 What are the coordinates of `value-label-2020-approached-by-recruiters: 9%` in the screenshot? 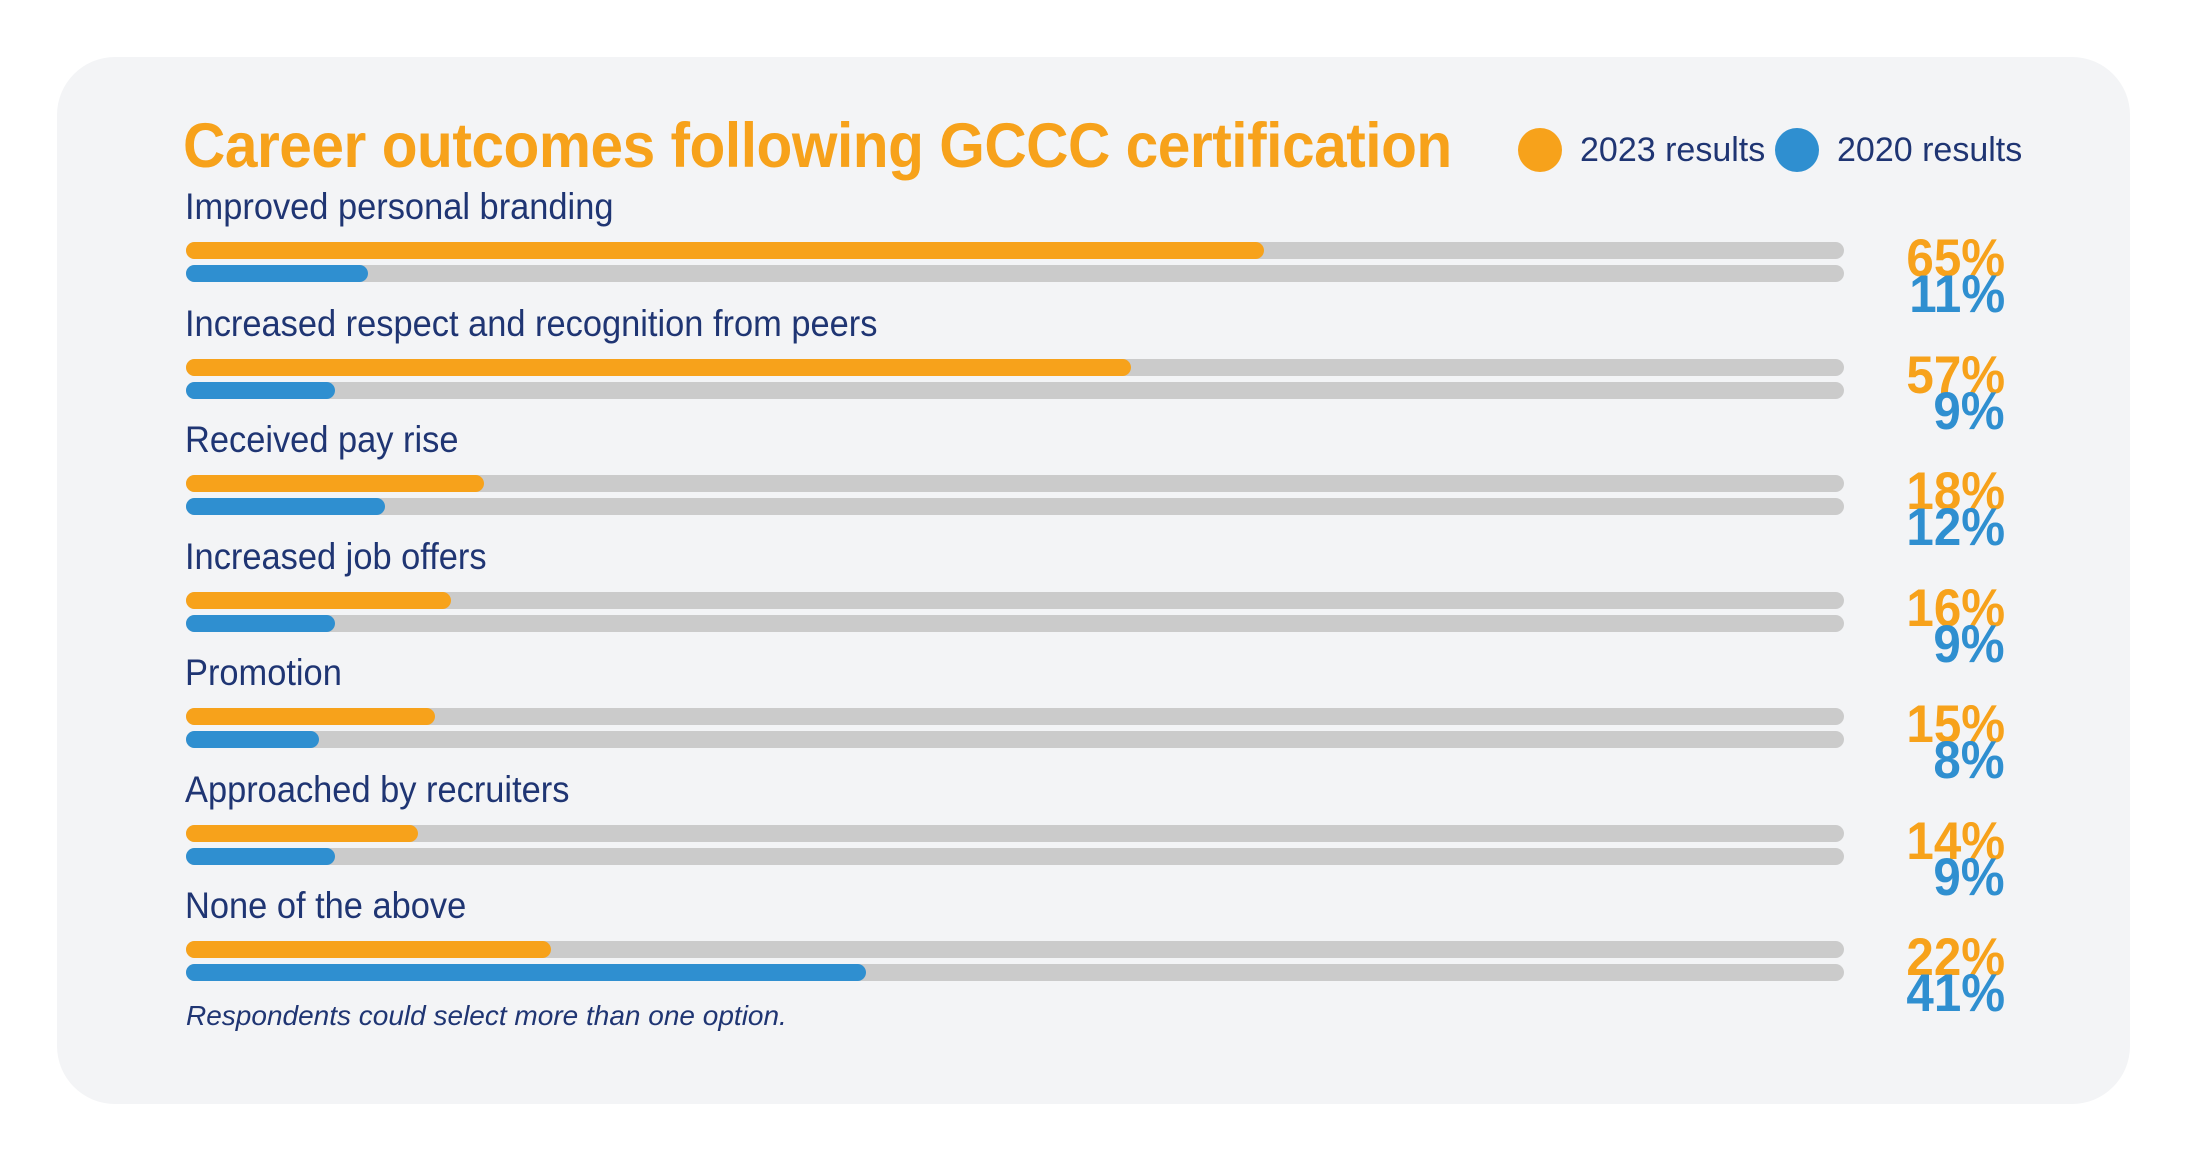 It's located at (1969, 877).